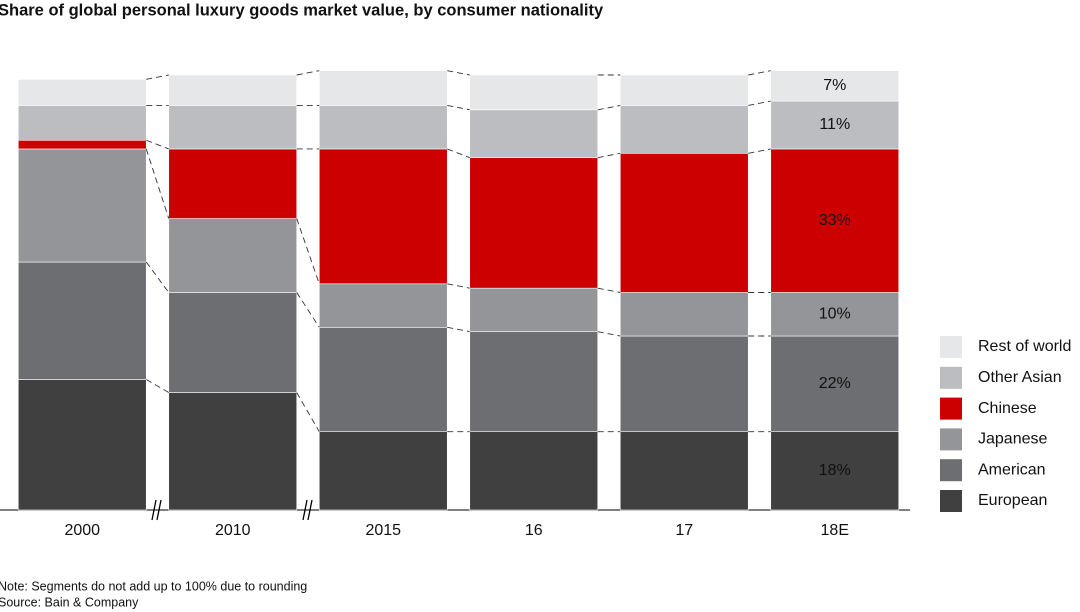  I want to click on x-tick-label: 2000, so click(82, 530).